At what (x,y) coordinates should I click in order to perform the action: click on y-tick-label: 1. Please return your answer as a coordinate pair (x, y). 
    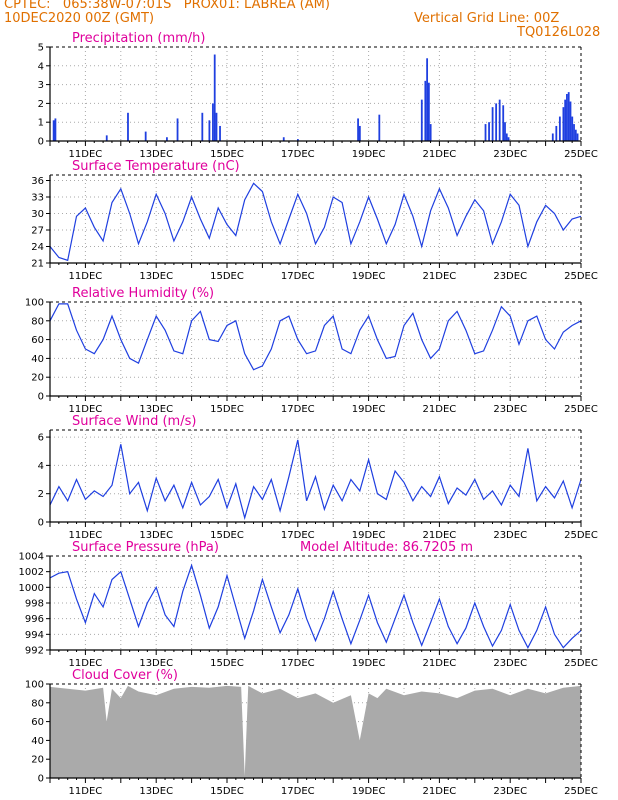
    Looking at the image, I should click on (41, 123).